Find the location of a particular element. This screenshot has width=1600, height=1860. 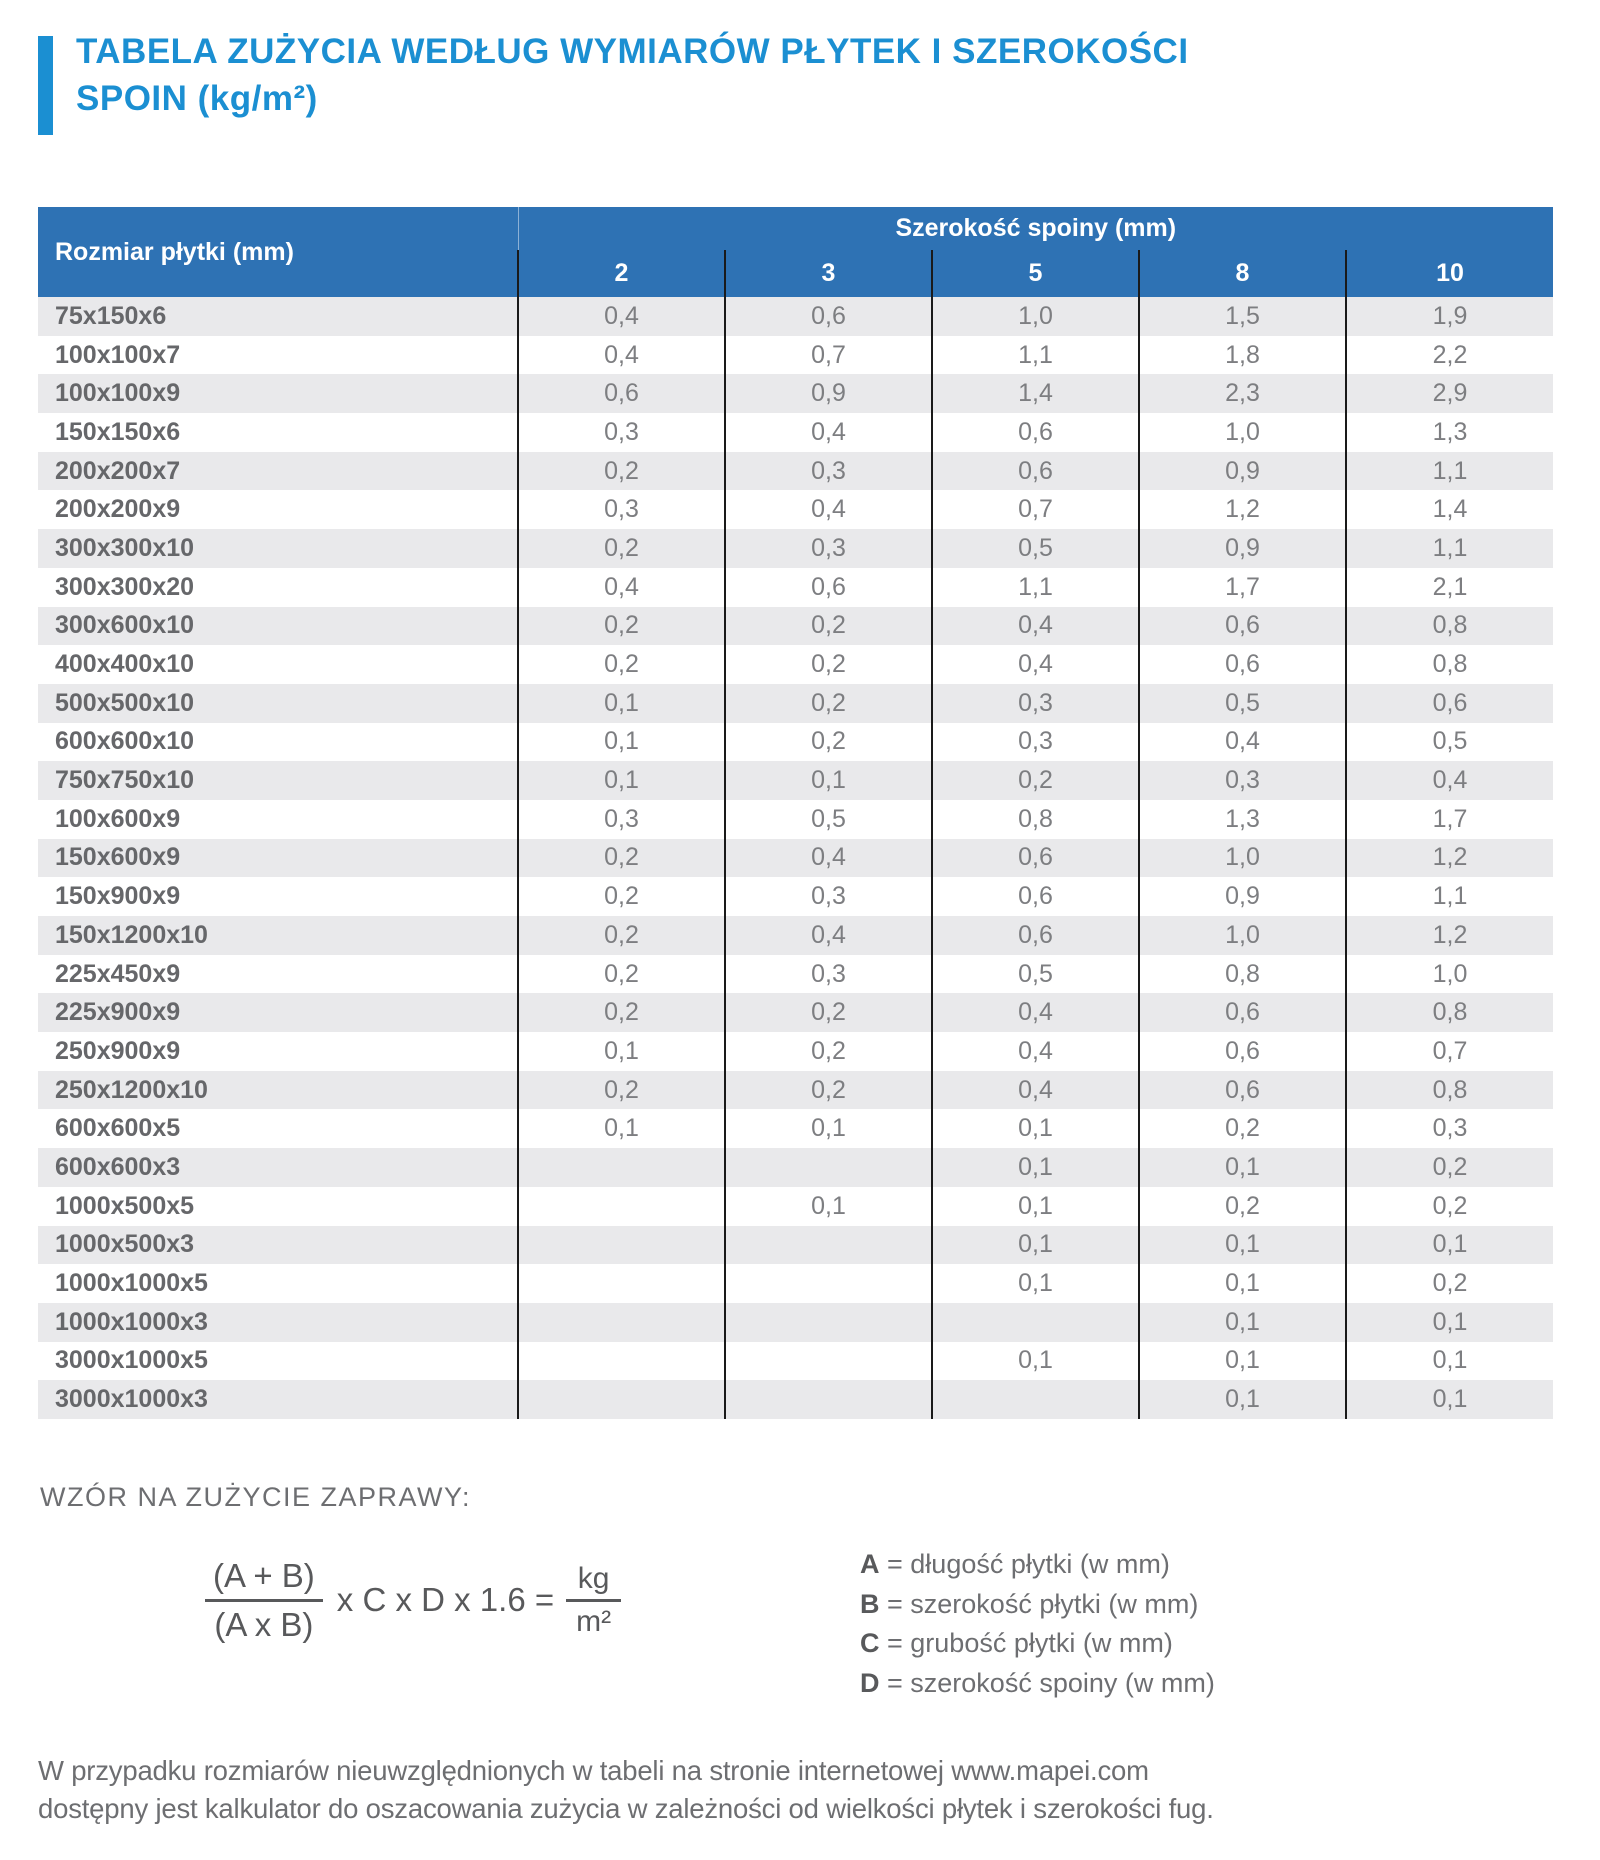

table-row: 300x300x10 0,2 0,3 0,5 0,9 1,1 is located at coordinates (796, 548).